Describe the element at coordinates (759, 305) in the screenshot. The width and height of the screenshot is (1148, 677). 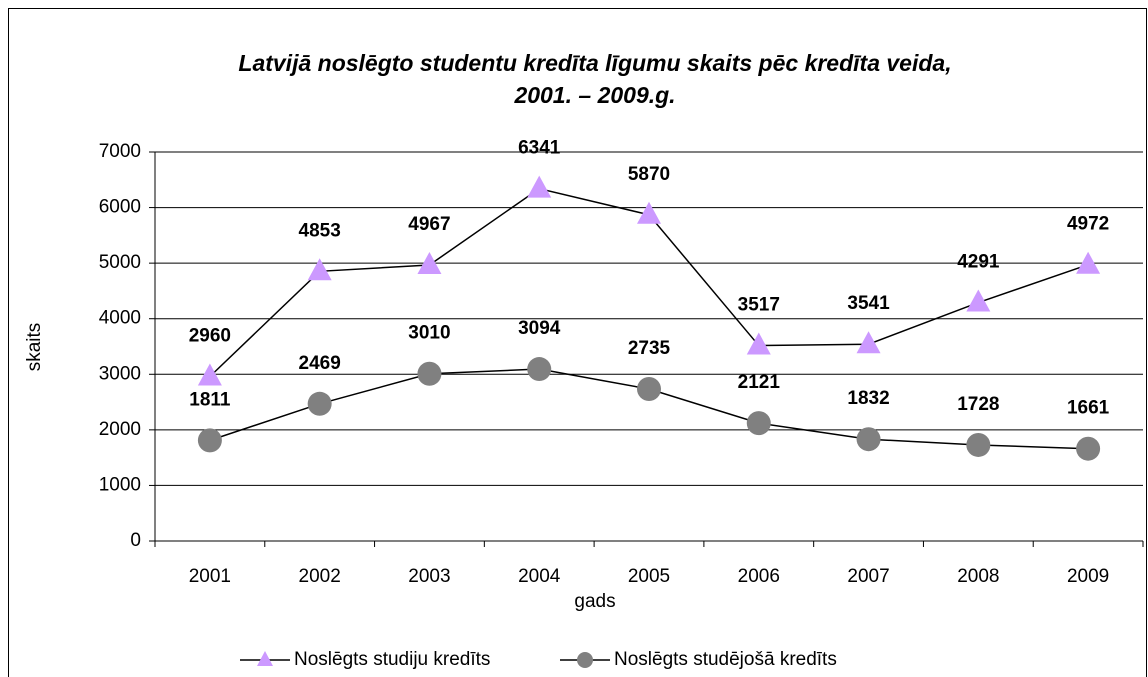
I see `data-label: 3517` at that location.